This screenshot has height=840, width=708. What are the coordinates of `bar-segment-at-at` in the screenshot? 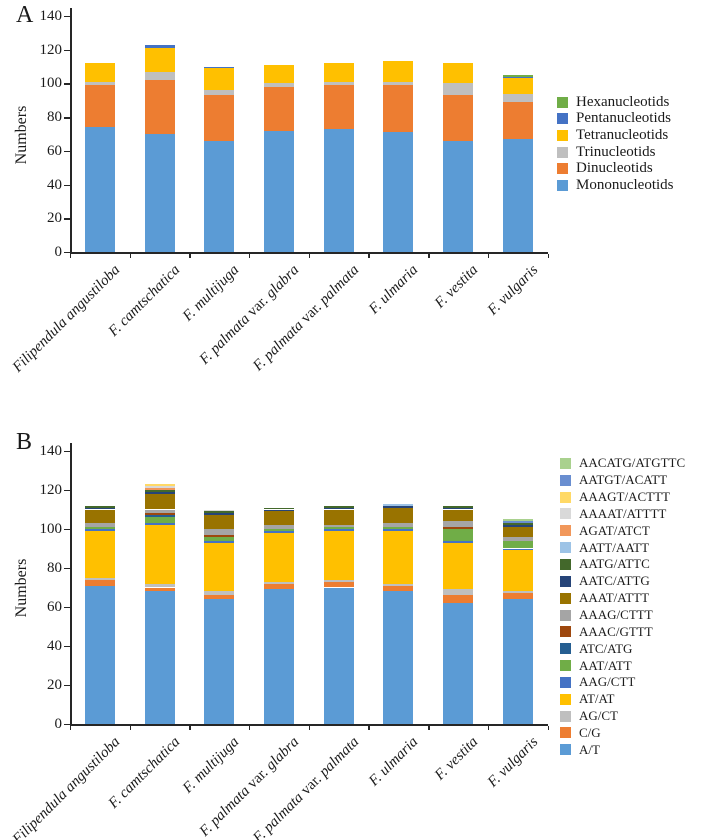 It's located at (517, 571).